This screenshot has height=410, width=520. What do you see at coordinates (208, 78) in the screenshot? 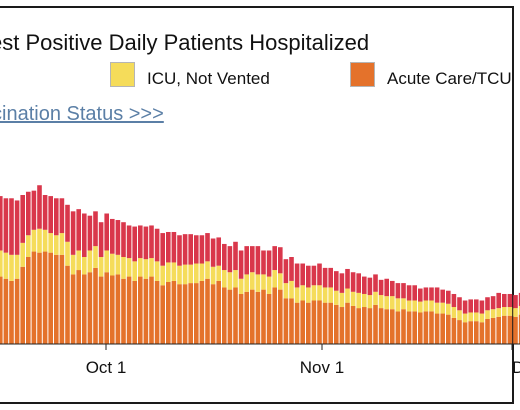
I see `legend-label-icu: ICU, Not Vented` at bounding box center [208, 78].